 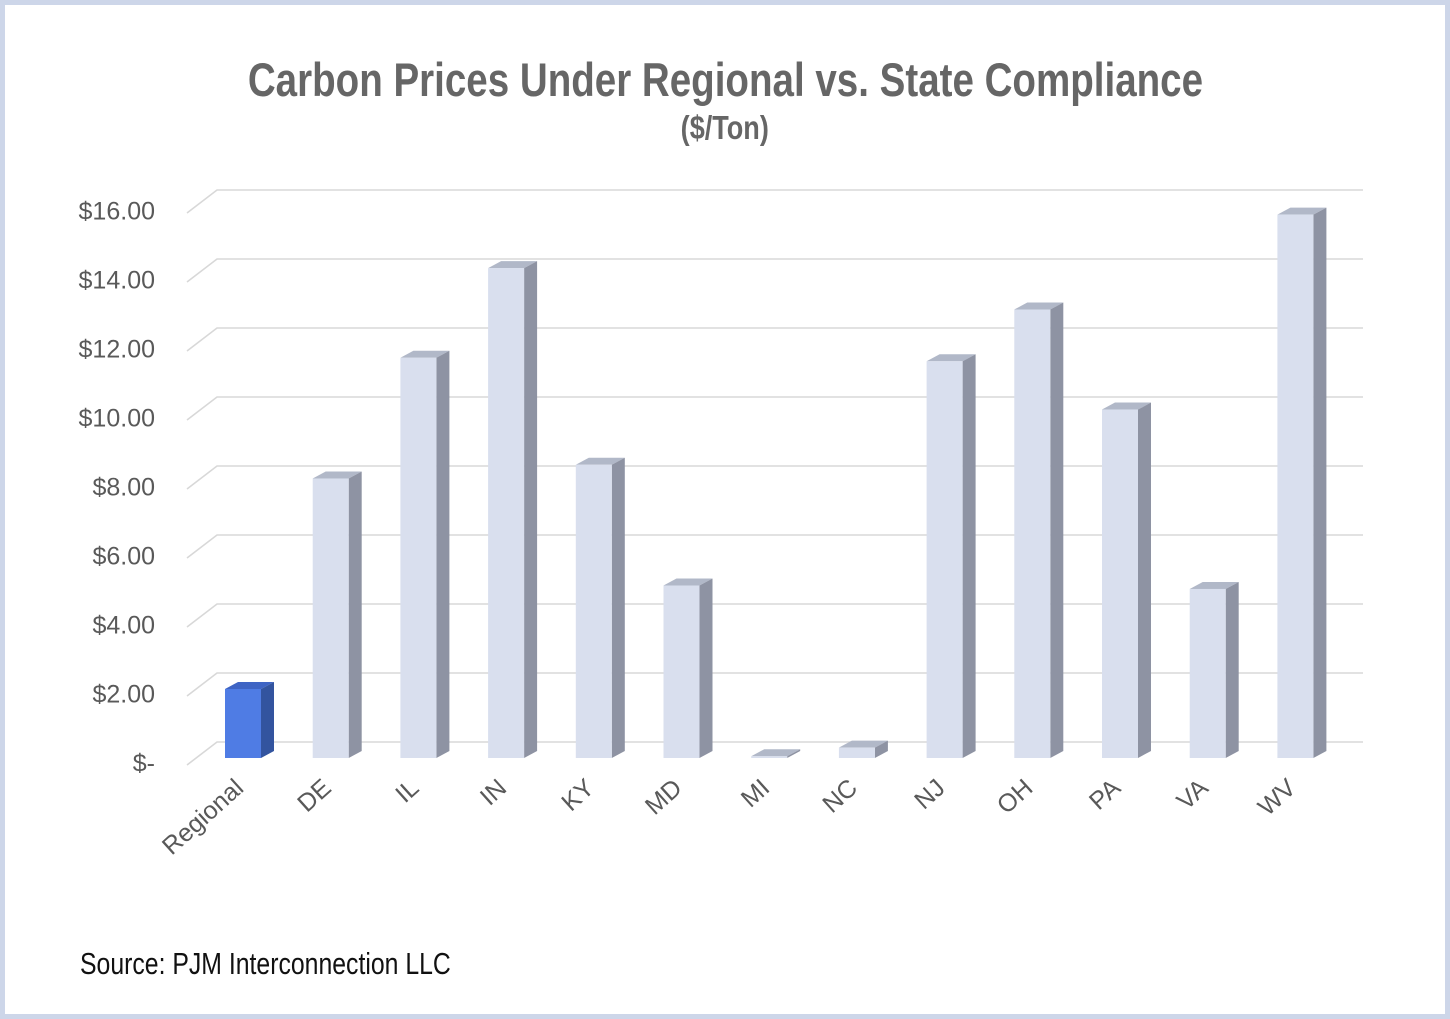 What do you see at coordinates (117, 281) in the screenshot?
I see `y-tick-label: $14.00` at bounding box center [117, 281].